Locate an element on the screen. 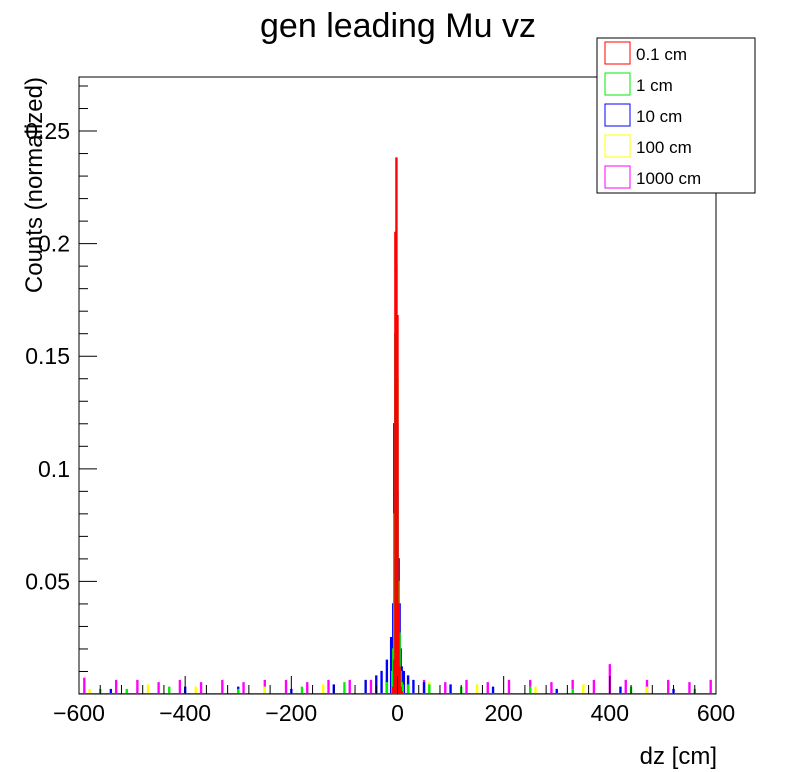 Image resolution: width=796 pixels, height=772 pixels. x-tick-label: −600 is located at coordinates (79, 713).